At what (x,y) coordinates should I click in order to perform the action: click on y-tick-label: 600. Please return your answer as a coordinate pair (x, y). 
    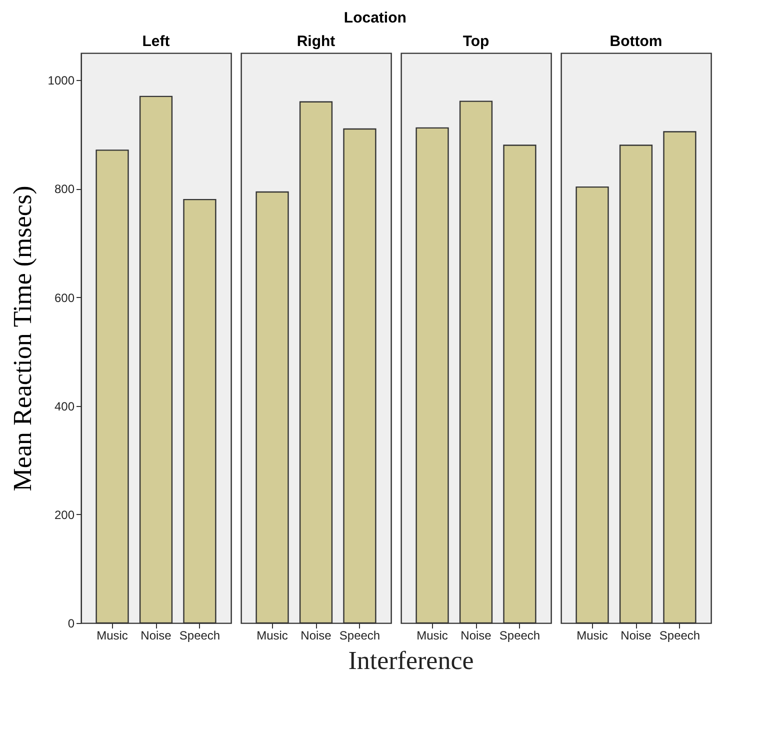
    Looking at the image, I should click on (64, 297).